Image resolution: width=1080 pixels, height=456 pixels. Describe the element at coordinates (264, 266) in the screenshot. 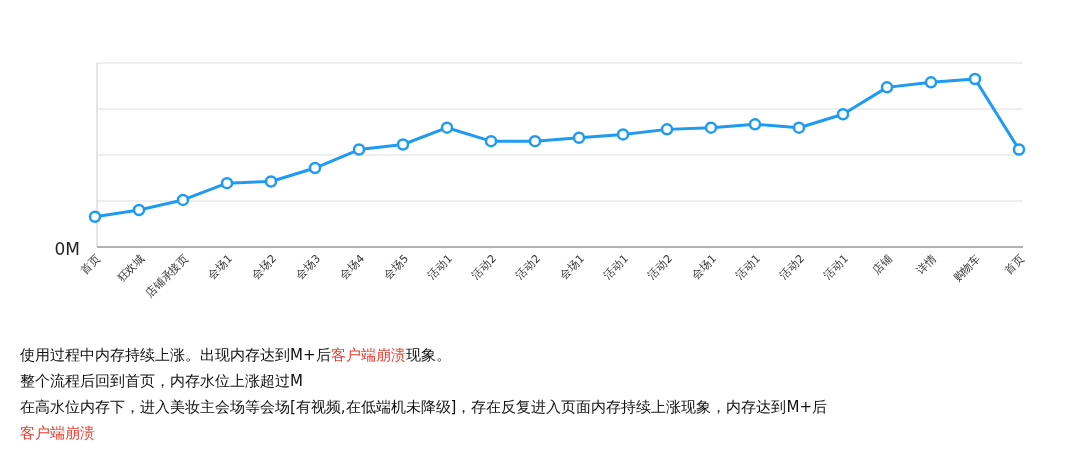

I see `x-tick-label: 会场2` at that location.